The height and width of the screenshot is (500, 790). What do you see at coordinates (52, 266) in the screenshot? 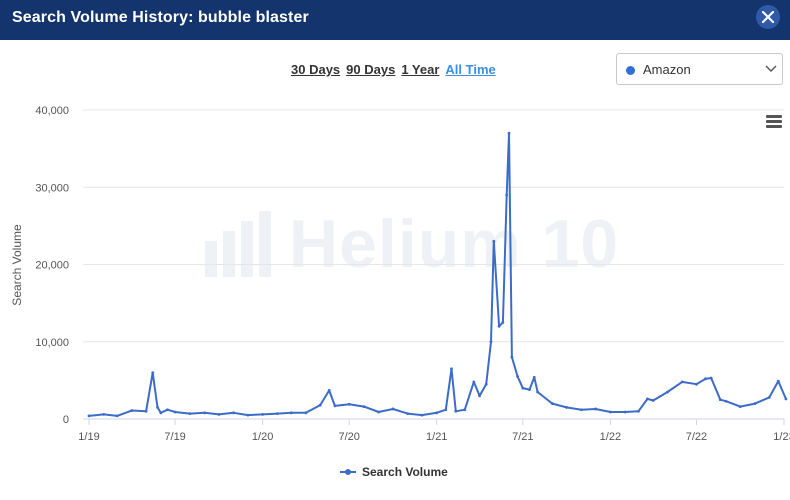
I see `y-tick-label: 20,000` at bounding box center [52, 266].